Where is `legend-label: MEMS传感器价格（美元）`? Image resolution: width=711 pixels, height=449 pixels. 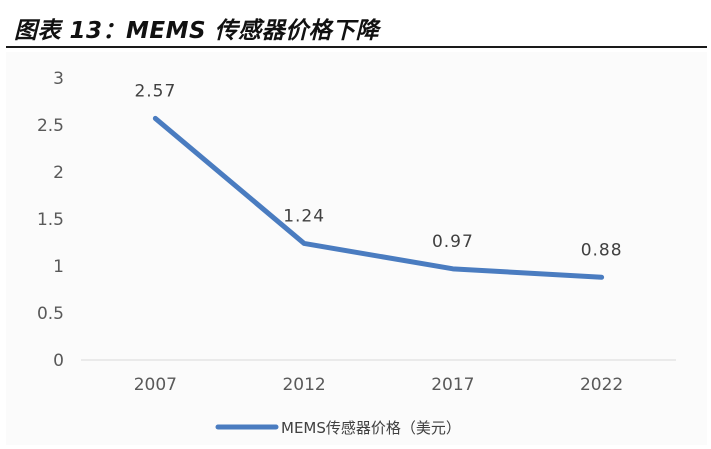 legend-label: MEMS传感器价格（美元） is located at coordinates (371, 428).